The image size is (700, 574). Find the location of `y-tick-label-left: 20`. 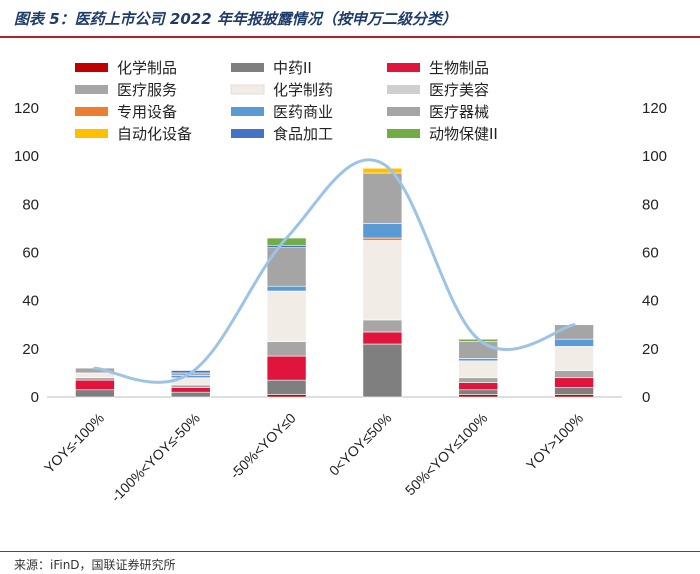

y-tick-label-left: 20 is located at coordinates (30, 349).